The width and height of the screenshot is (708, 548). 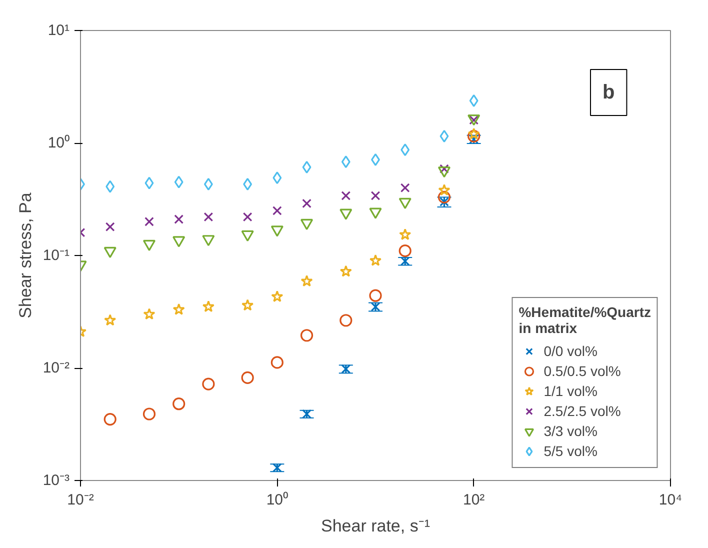 What do you see at coordinates (582, 411) in the screenshot?
I see `legend-label: 2.5/2.5 vol%` at bounding box center [582, 411].